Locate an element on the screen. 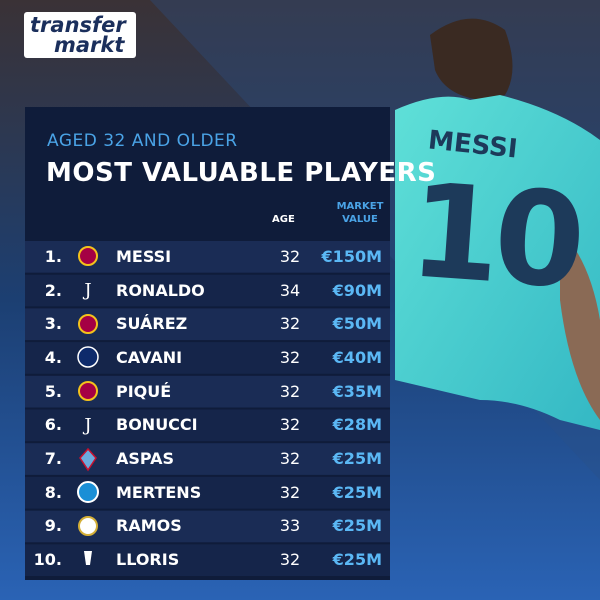 The width and height of the screenshot is (600, 600). cell-rank: 6. is located at coordinates (53, 425).